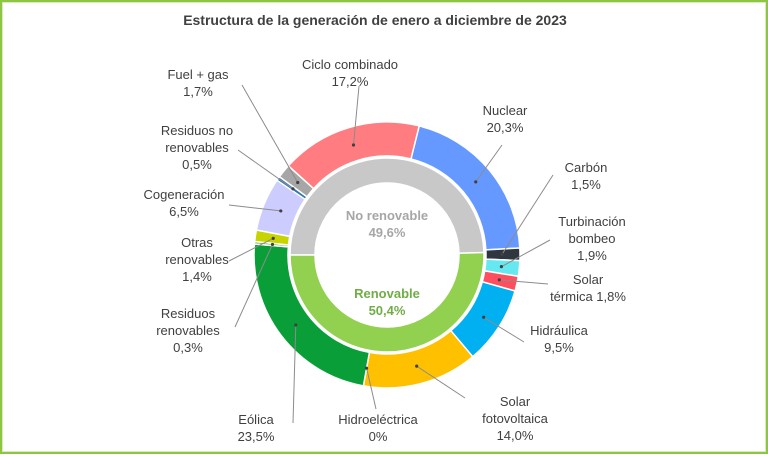 Image resolution: width=768 pixels, height=456 pixels. What do you see at coordinates (272, 244) in the screenshot?
I see `leader-dot-residuos` at bounding box center [272, 244].